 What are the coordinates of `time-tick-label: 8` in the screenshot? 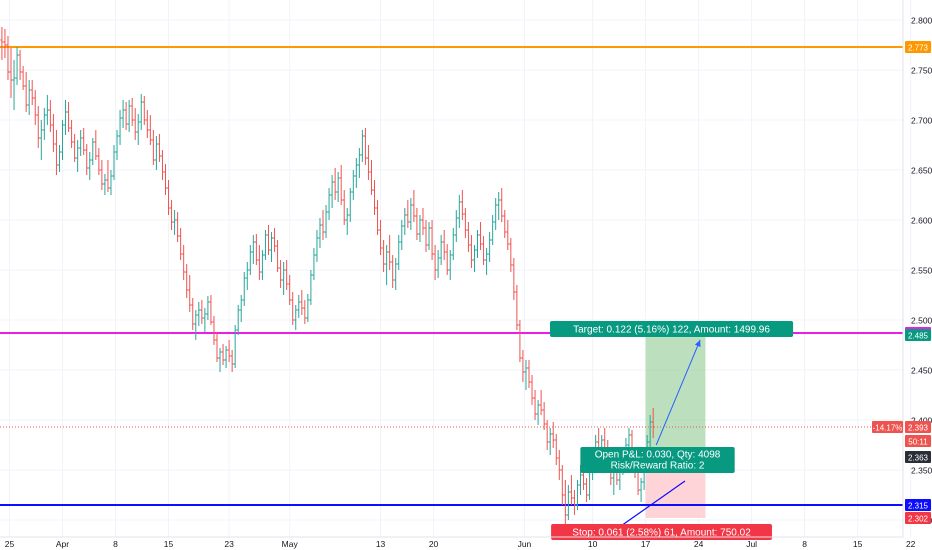 It's located at (804, 544).